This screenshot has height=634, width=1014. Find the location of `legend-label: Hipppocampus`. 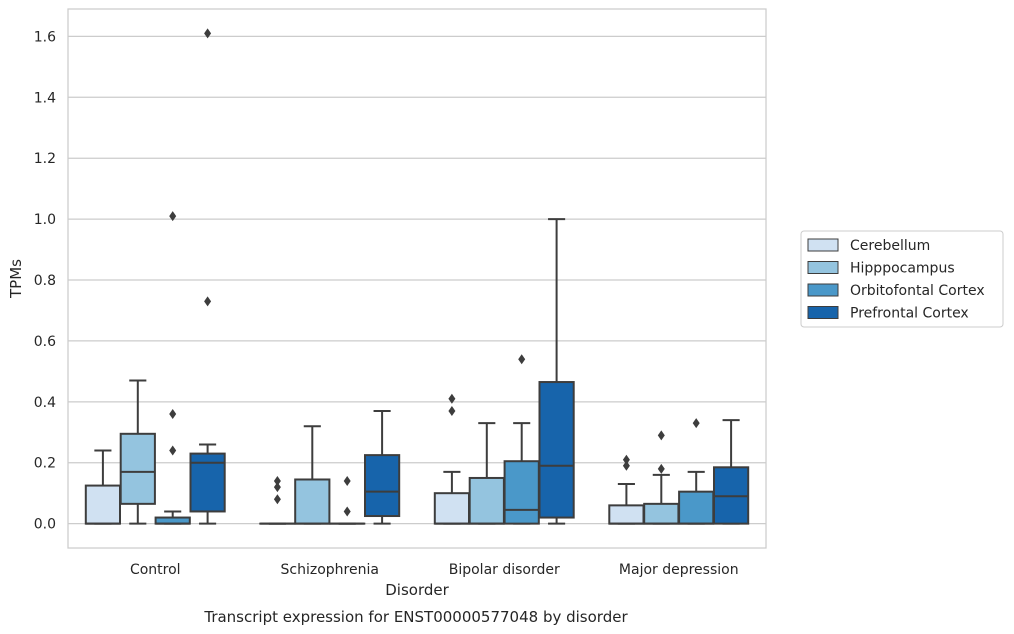

legend-label: Hipppocampus is located at coordinates (902, 269).